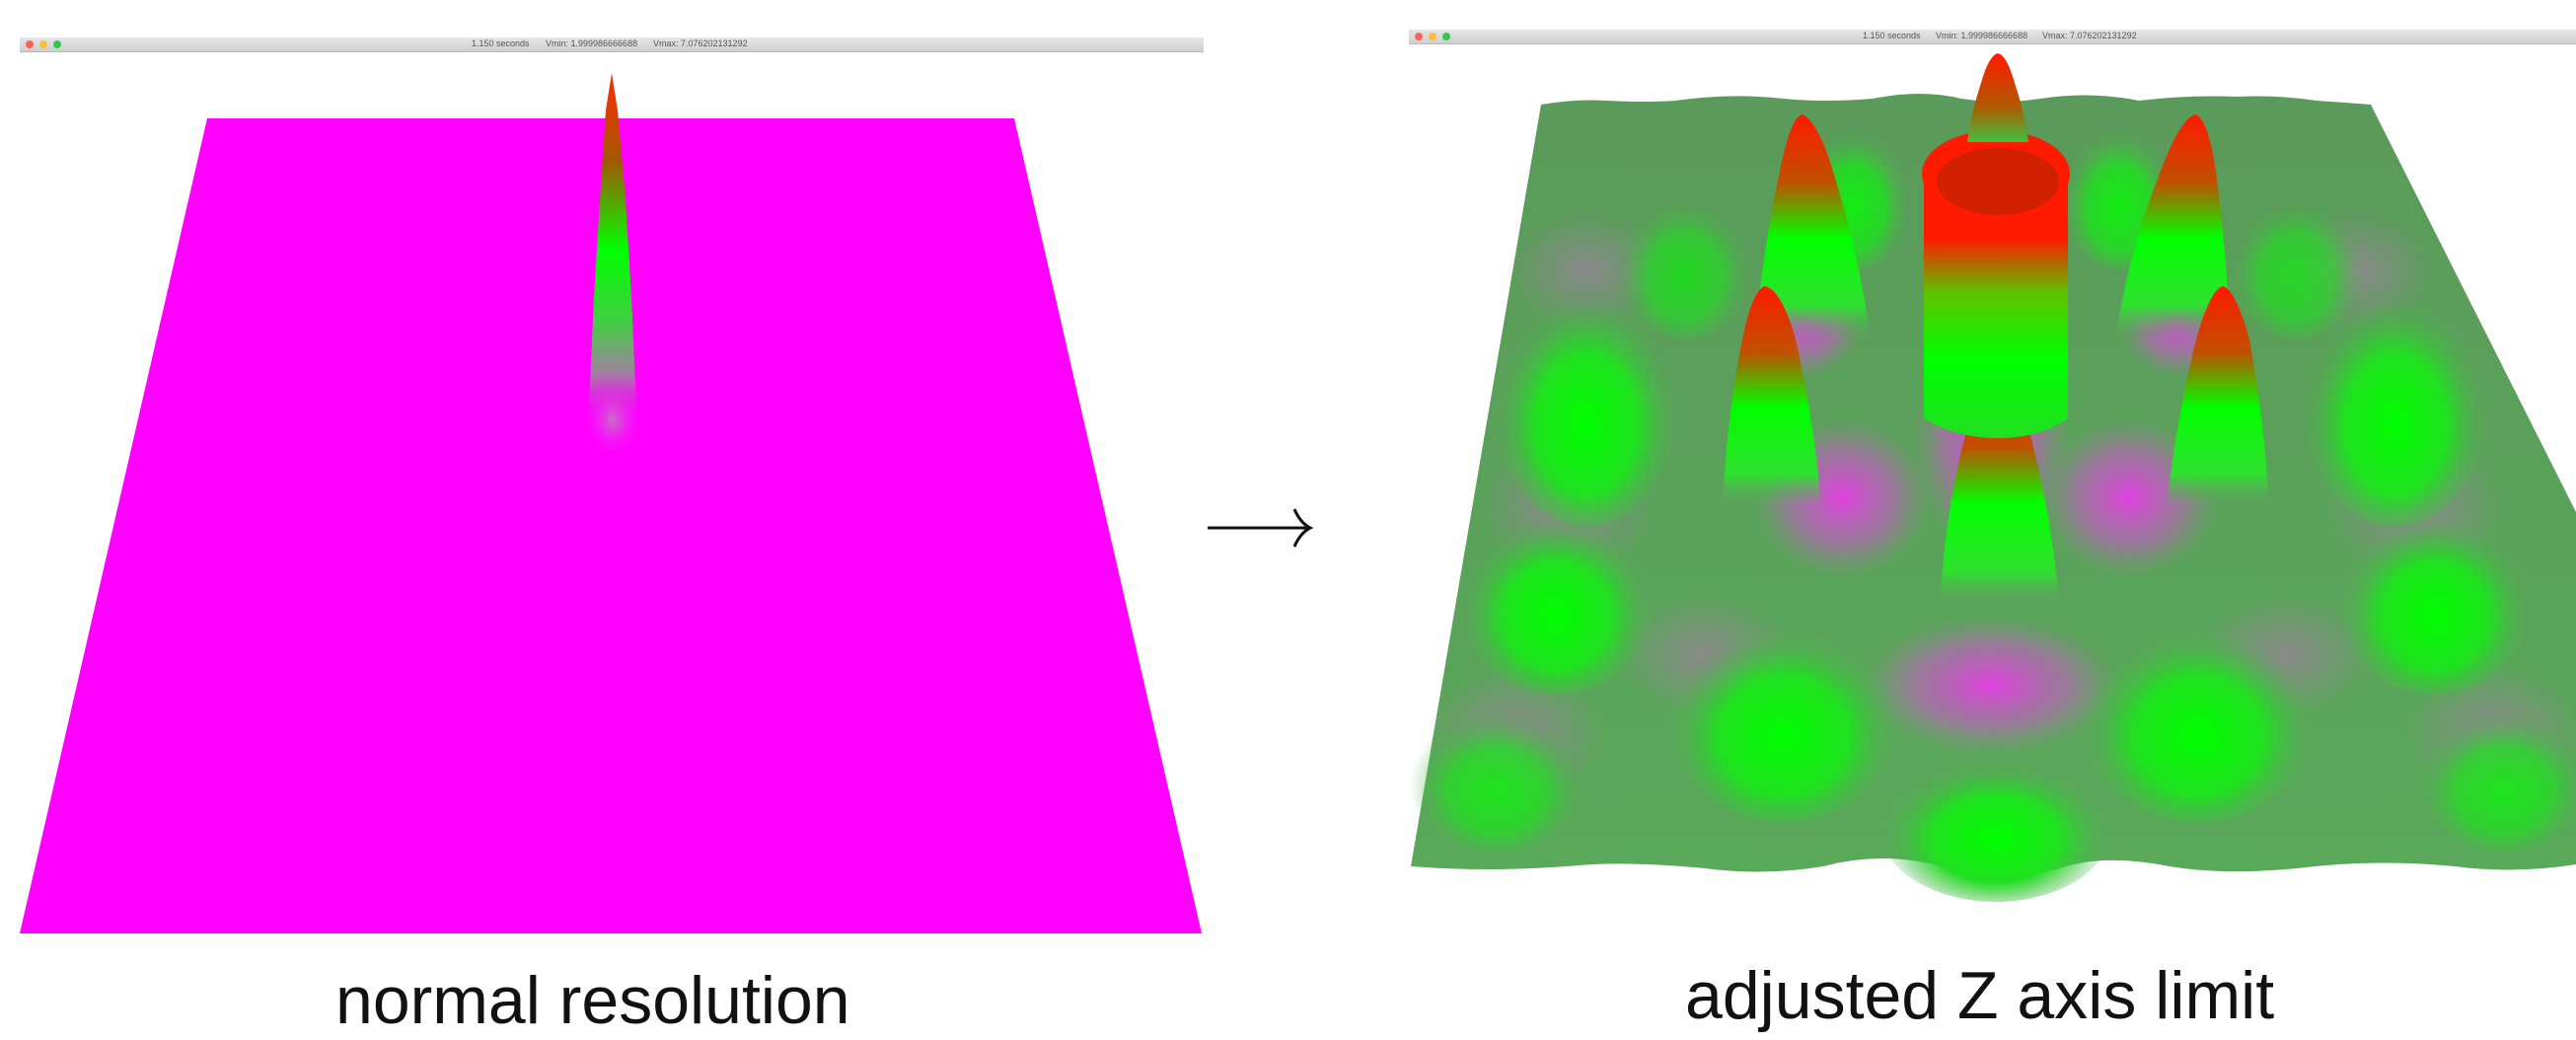 The image size is (2576, 1040). What do you see at coordinates (1996, 305) in the screenshot?
I see `clipped-cylinder` at bounding box center [1996, 305].